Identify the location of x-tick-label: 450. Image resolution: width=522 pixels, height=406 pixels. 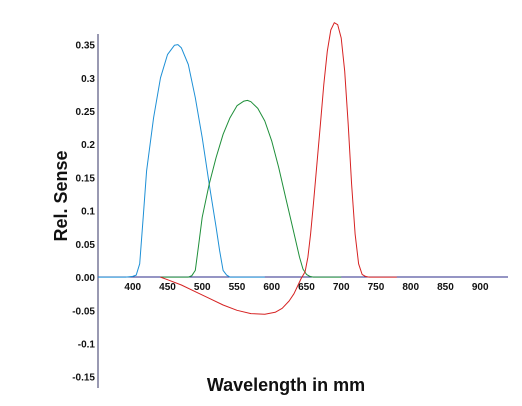
(167, 287).